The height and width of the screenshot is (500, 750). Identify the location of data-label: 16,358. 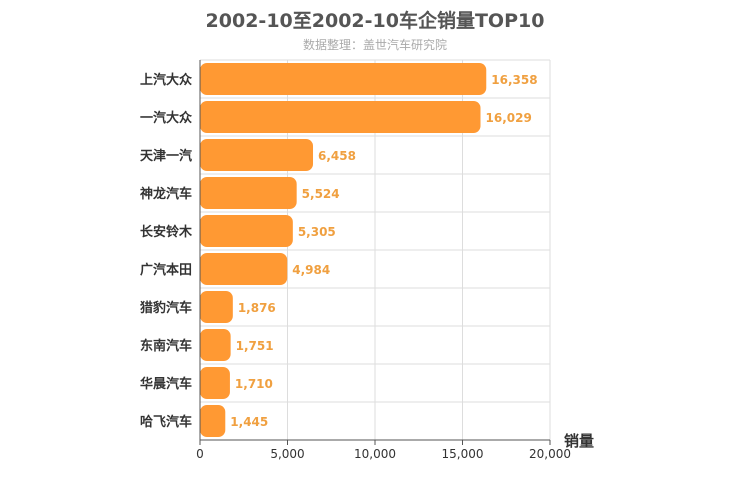
(514, 80).